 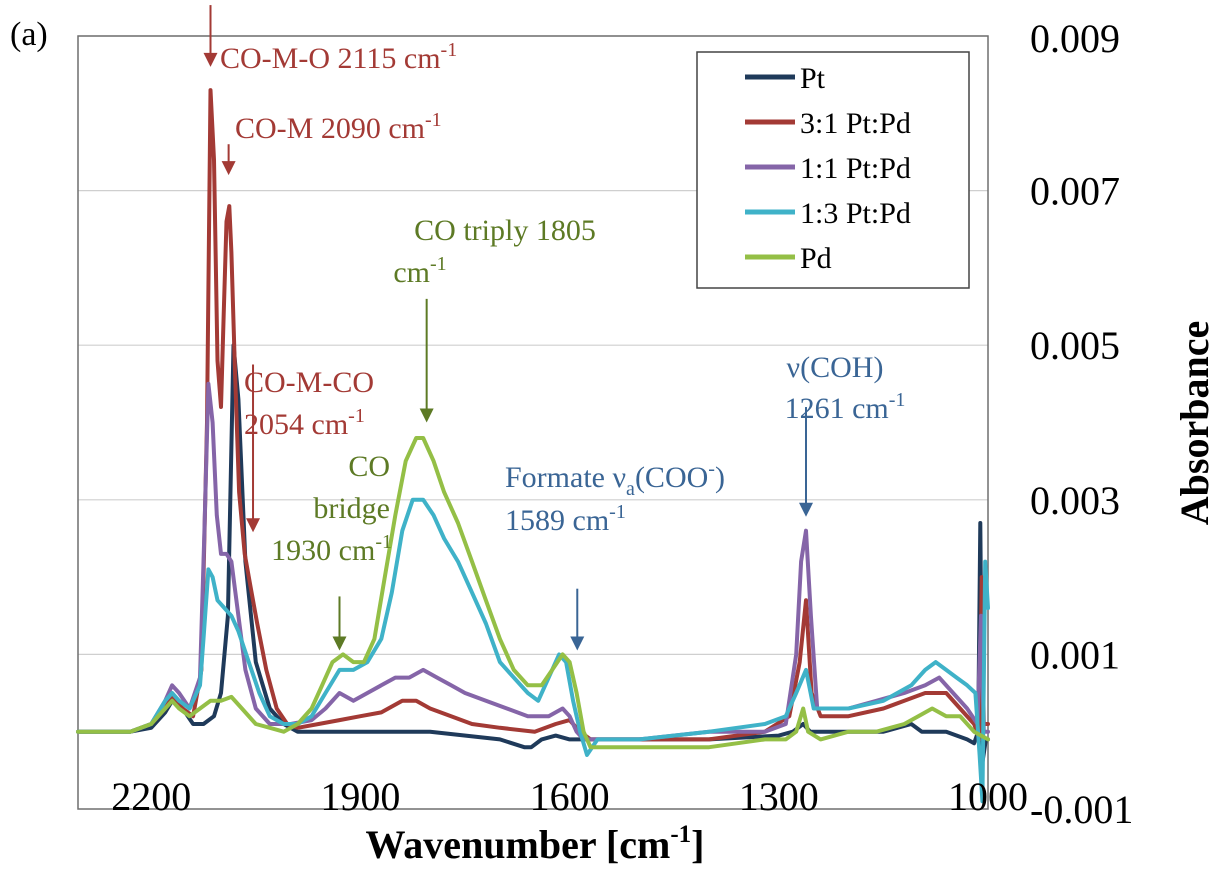 I want to click on annotation-text: CO triply 1805, so click(x=505, y=230).